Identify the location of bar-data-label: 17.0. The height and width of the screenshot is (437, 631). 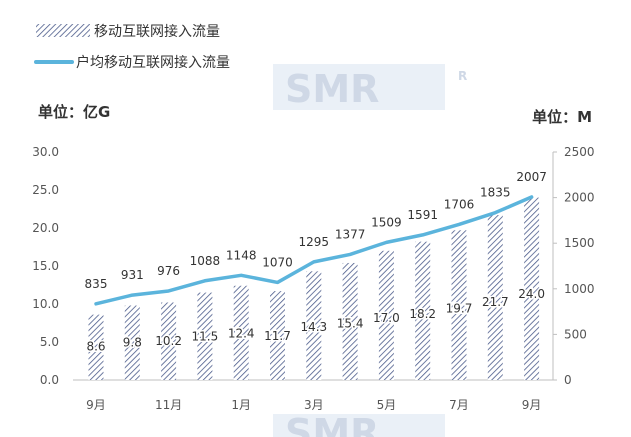
(386, 318).